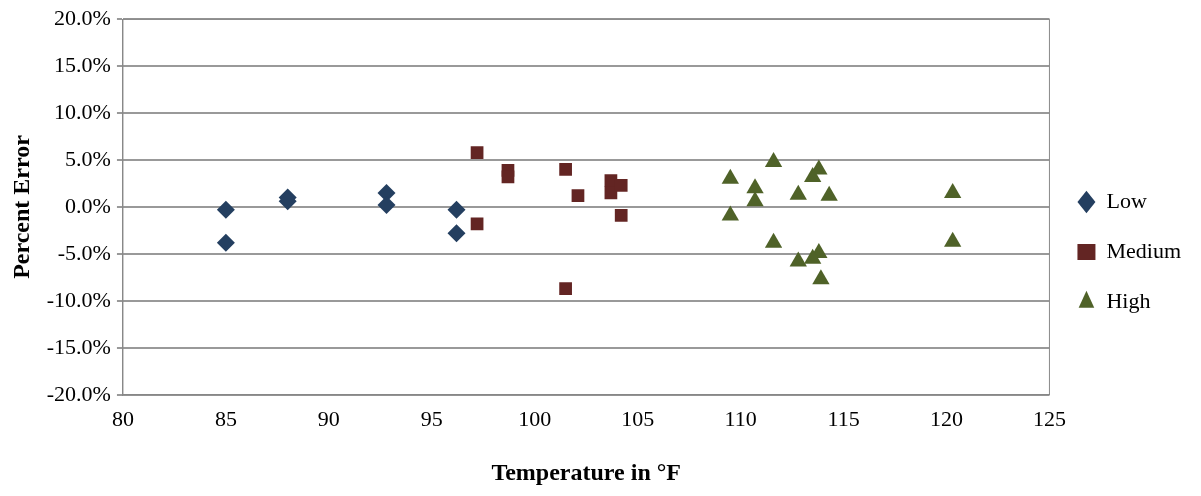 The width and height of the screenshot is (1201, 496). I want to click on y-tick-label: -10.0%, so click(78, 299).